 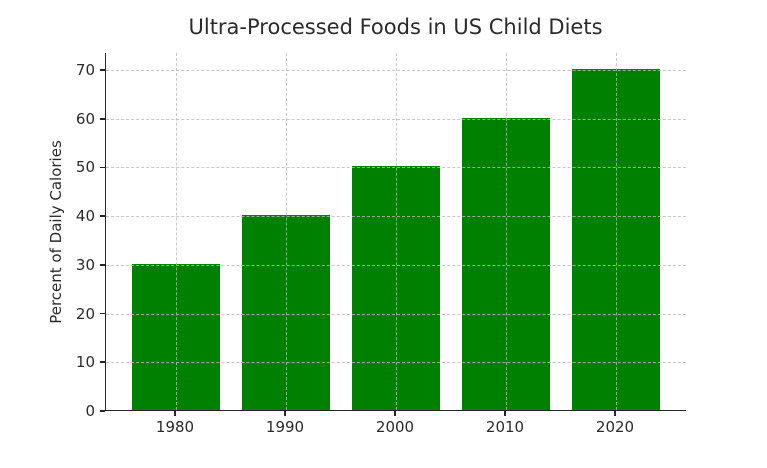 I want to click on y-tick-label: 70, so click(x=85, y=70).